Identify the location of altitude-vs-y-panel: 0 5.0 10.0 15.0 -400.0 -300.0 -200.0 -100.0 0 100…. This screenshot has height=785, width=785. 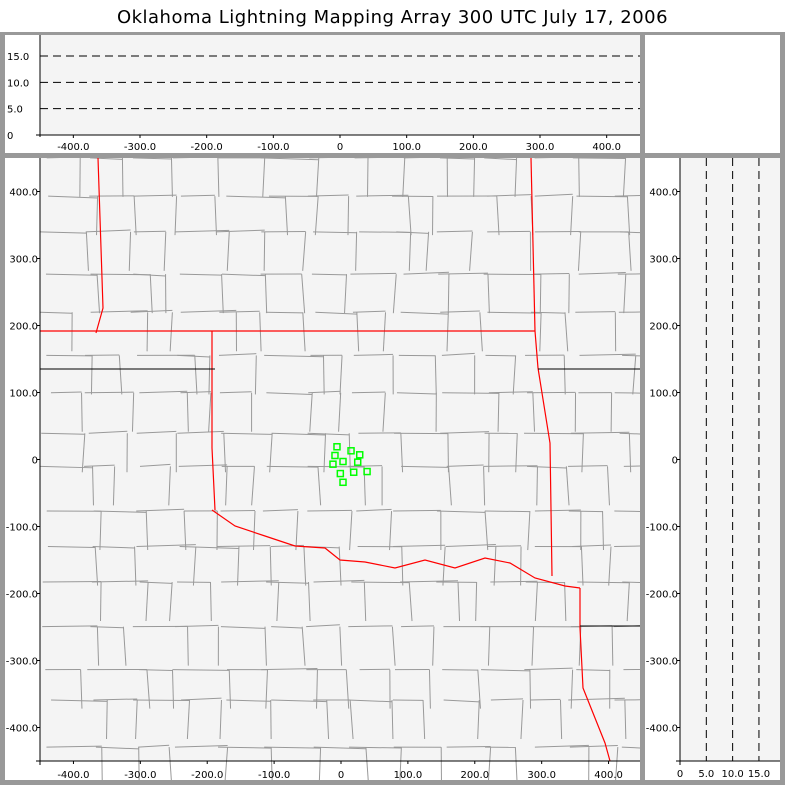
(712, 469).